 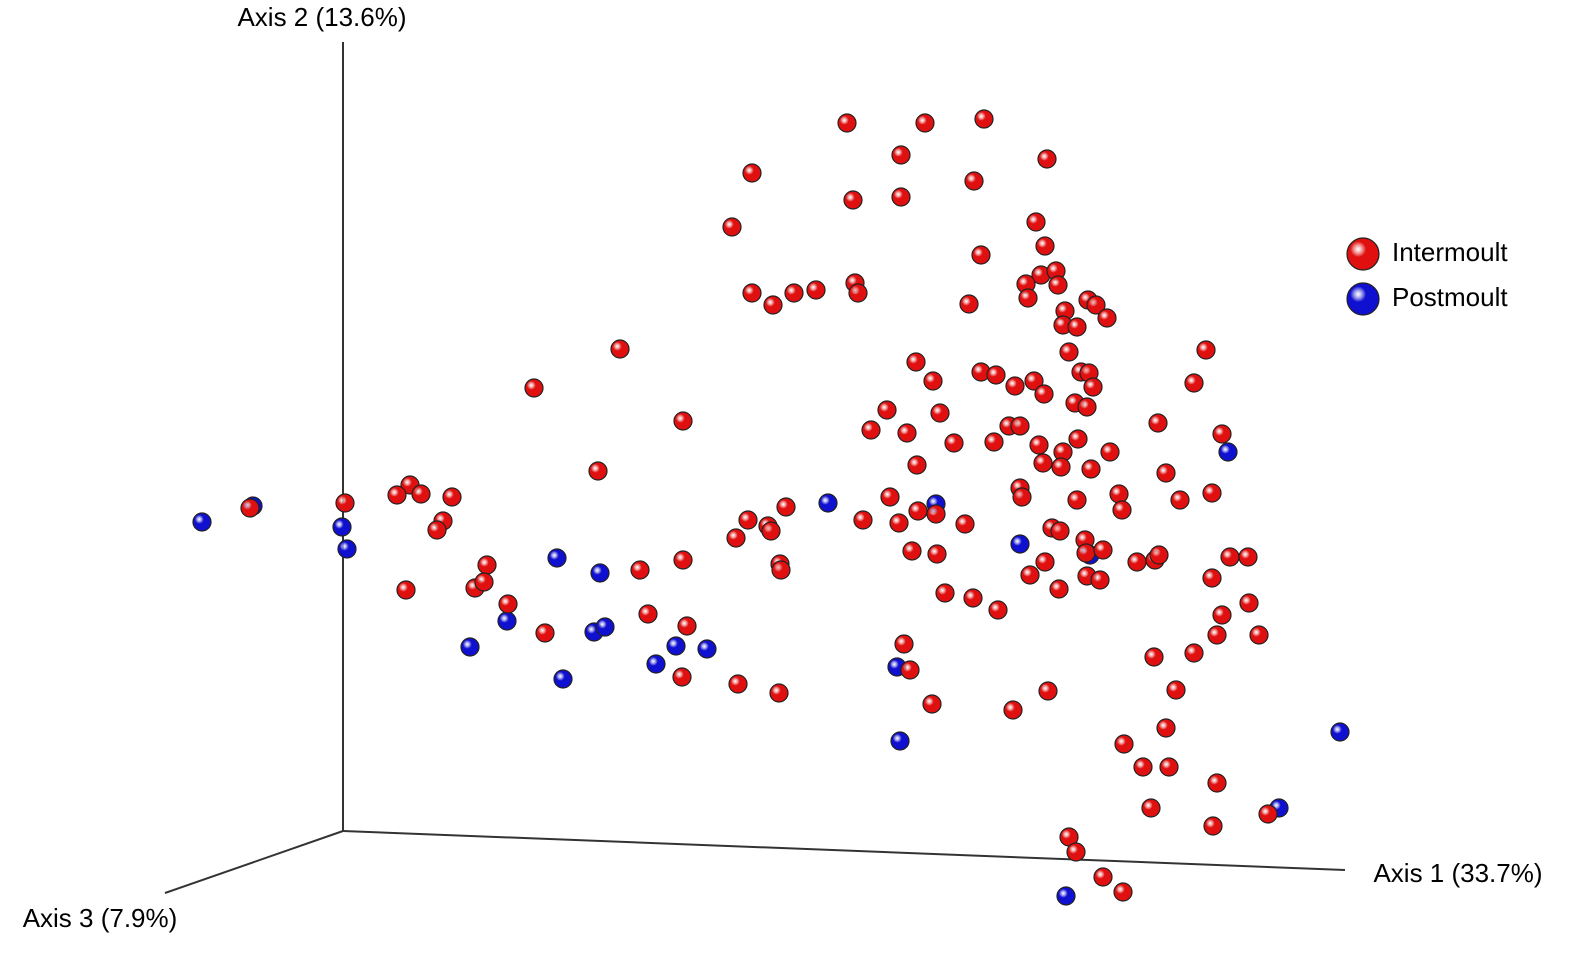 I want to click on axis-3-label: Axis 3 (7.9%), so click(x=100, y=918).